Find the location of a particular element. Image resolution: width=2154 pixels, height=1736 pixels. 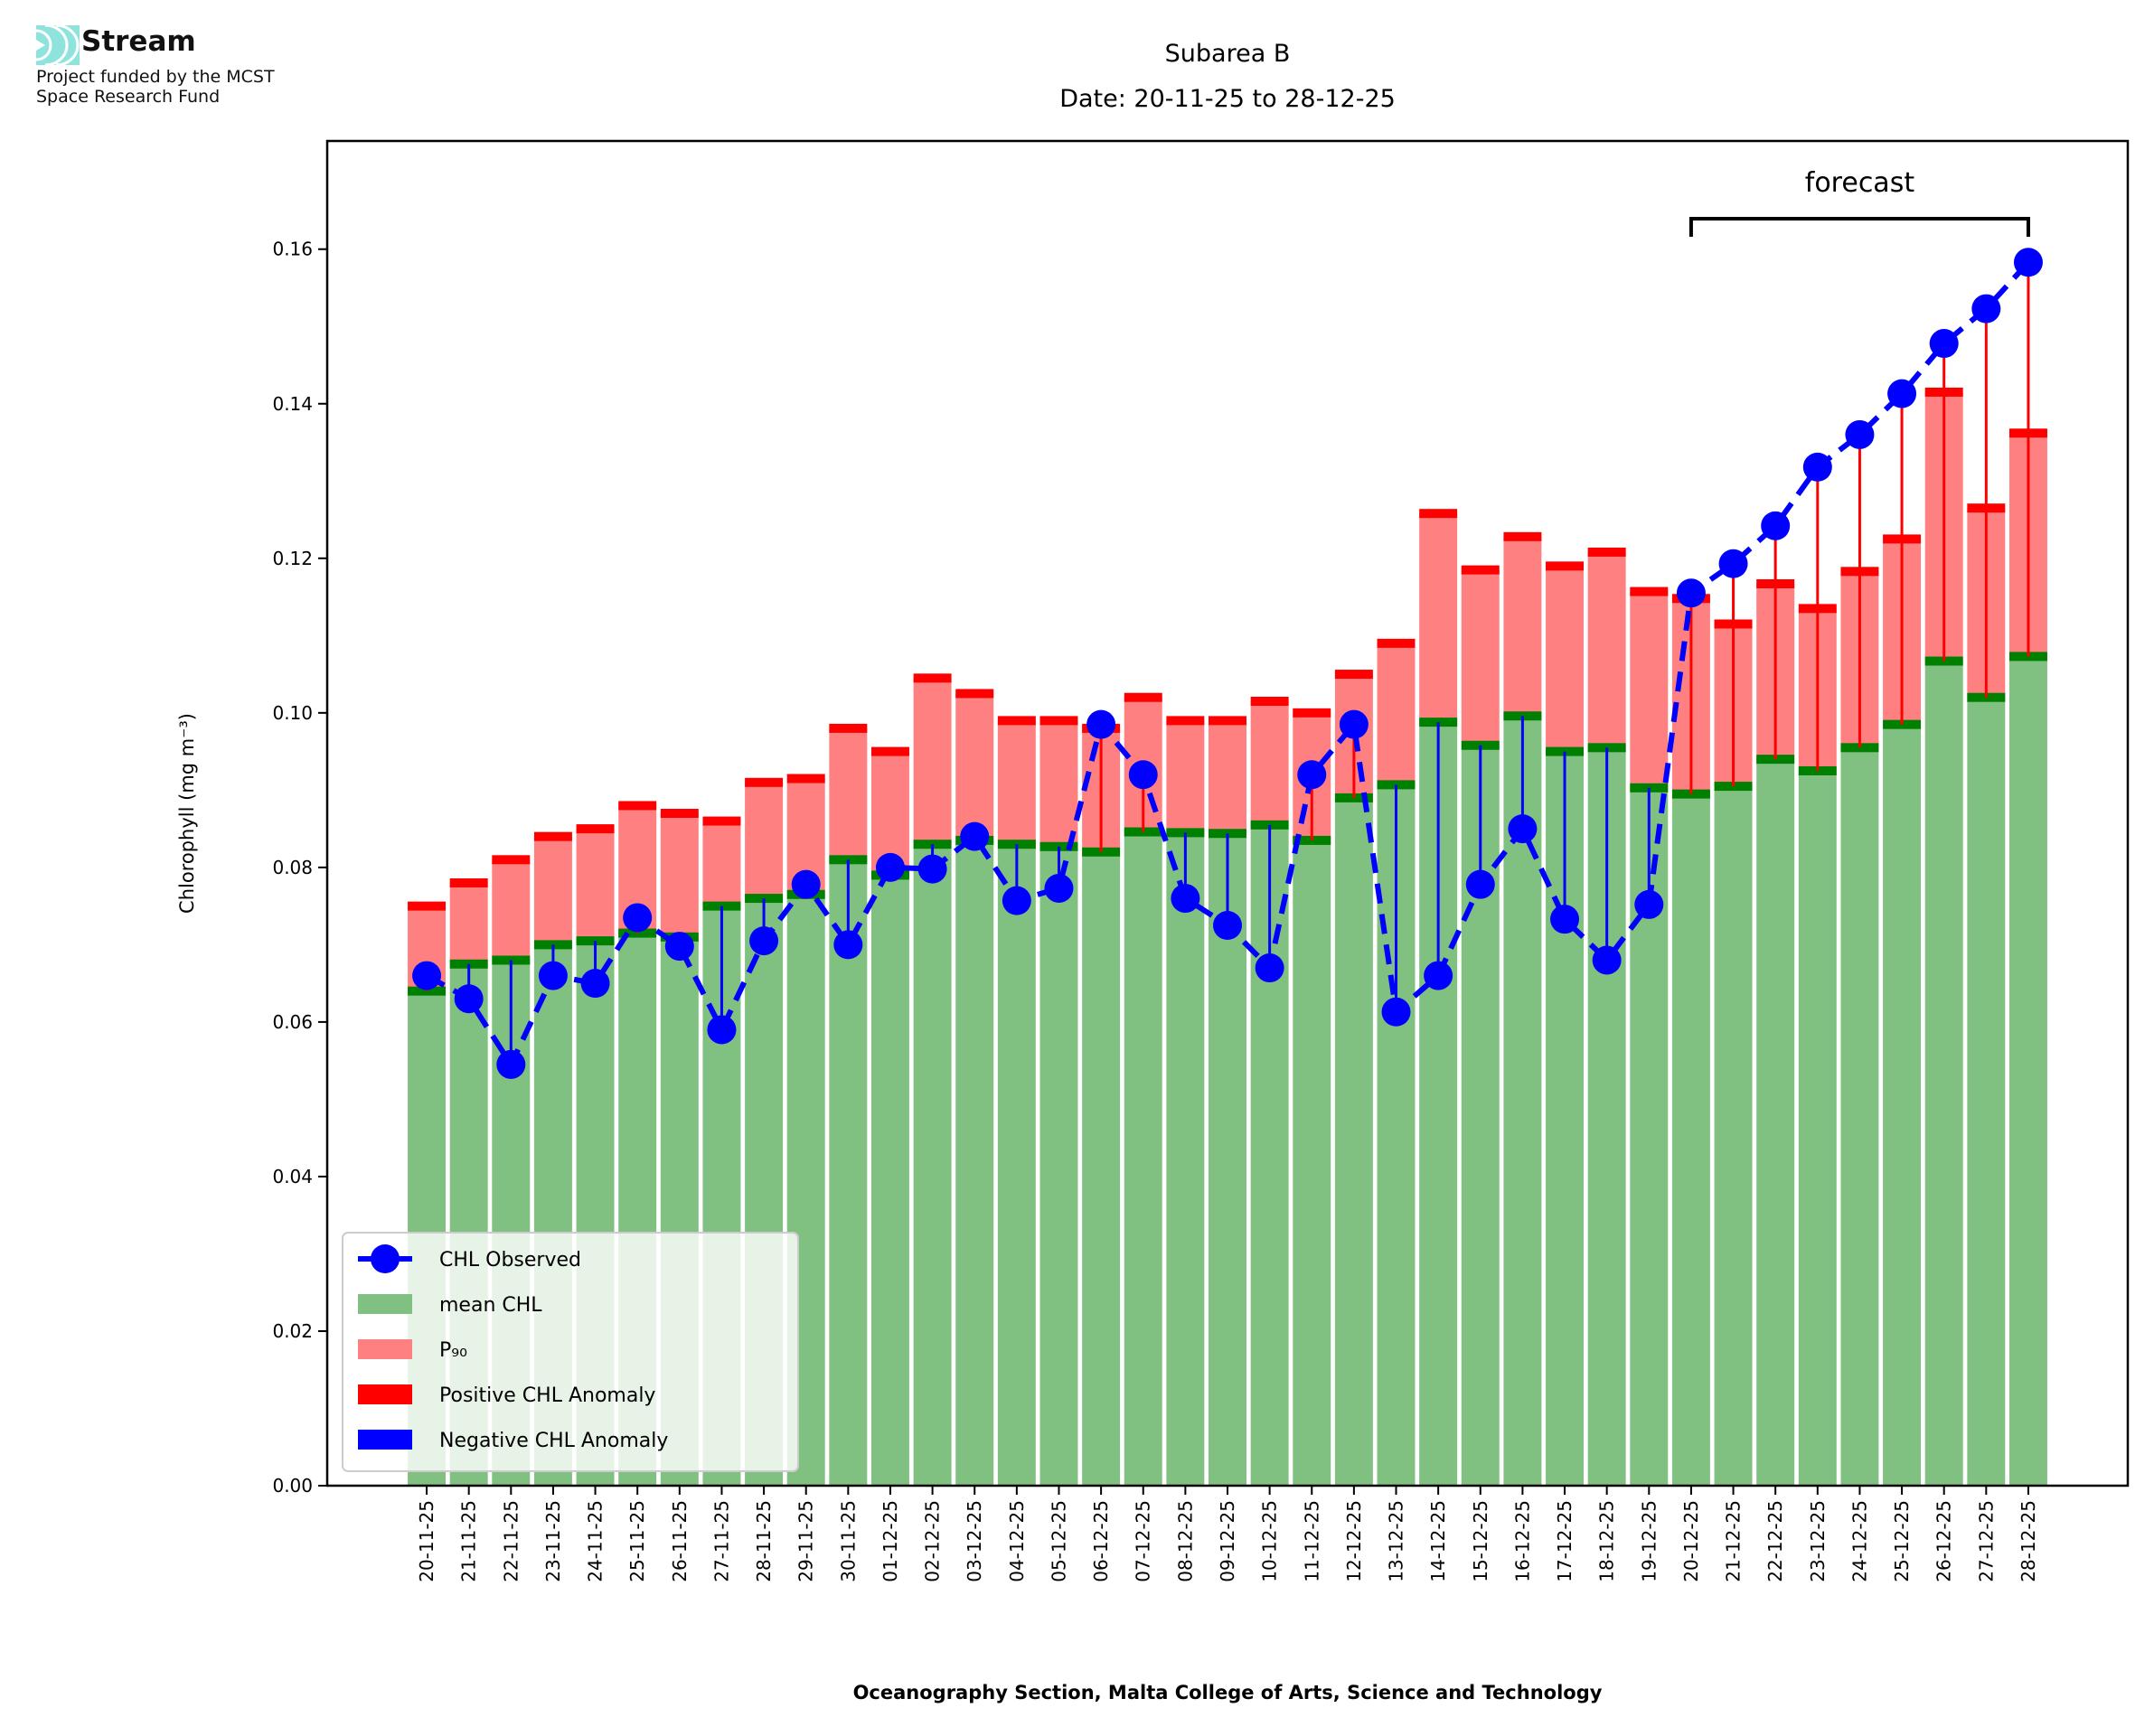

x-tick-label: 23-12-25 is located at coordinates (1818, 1541).